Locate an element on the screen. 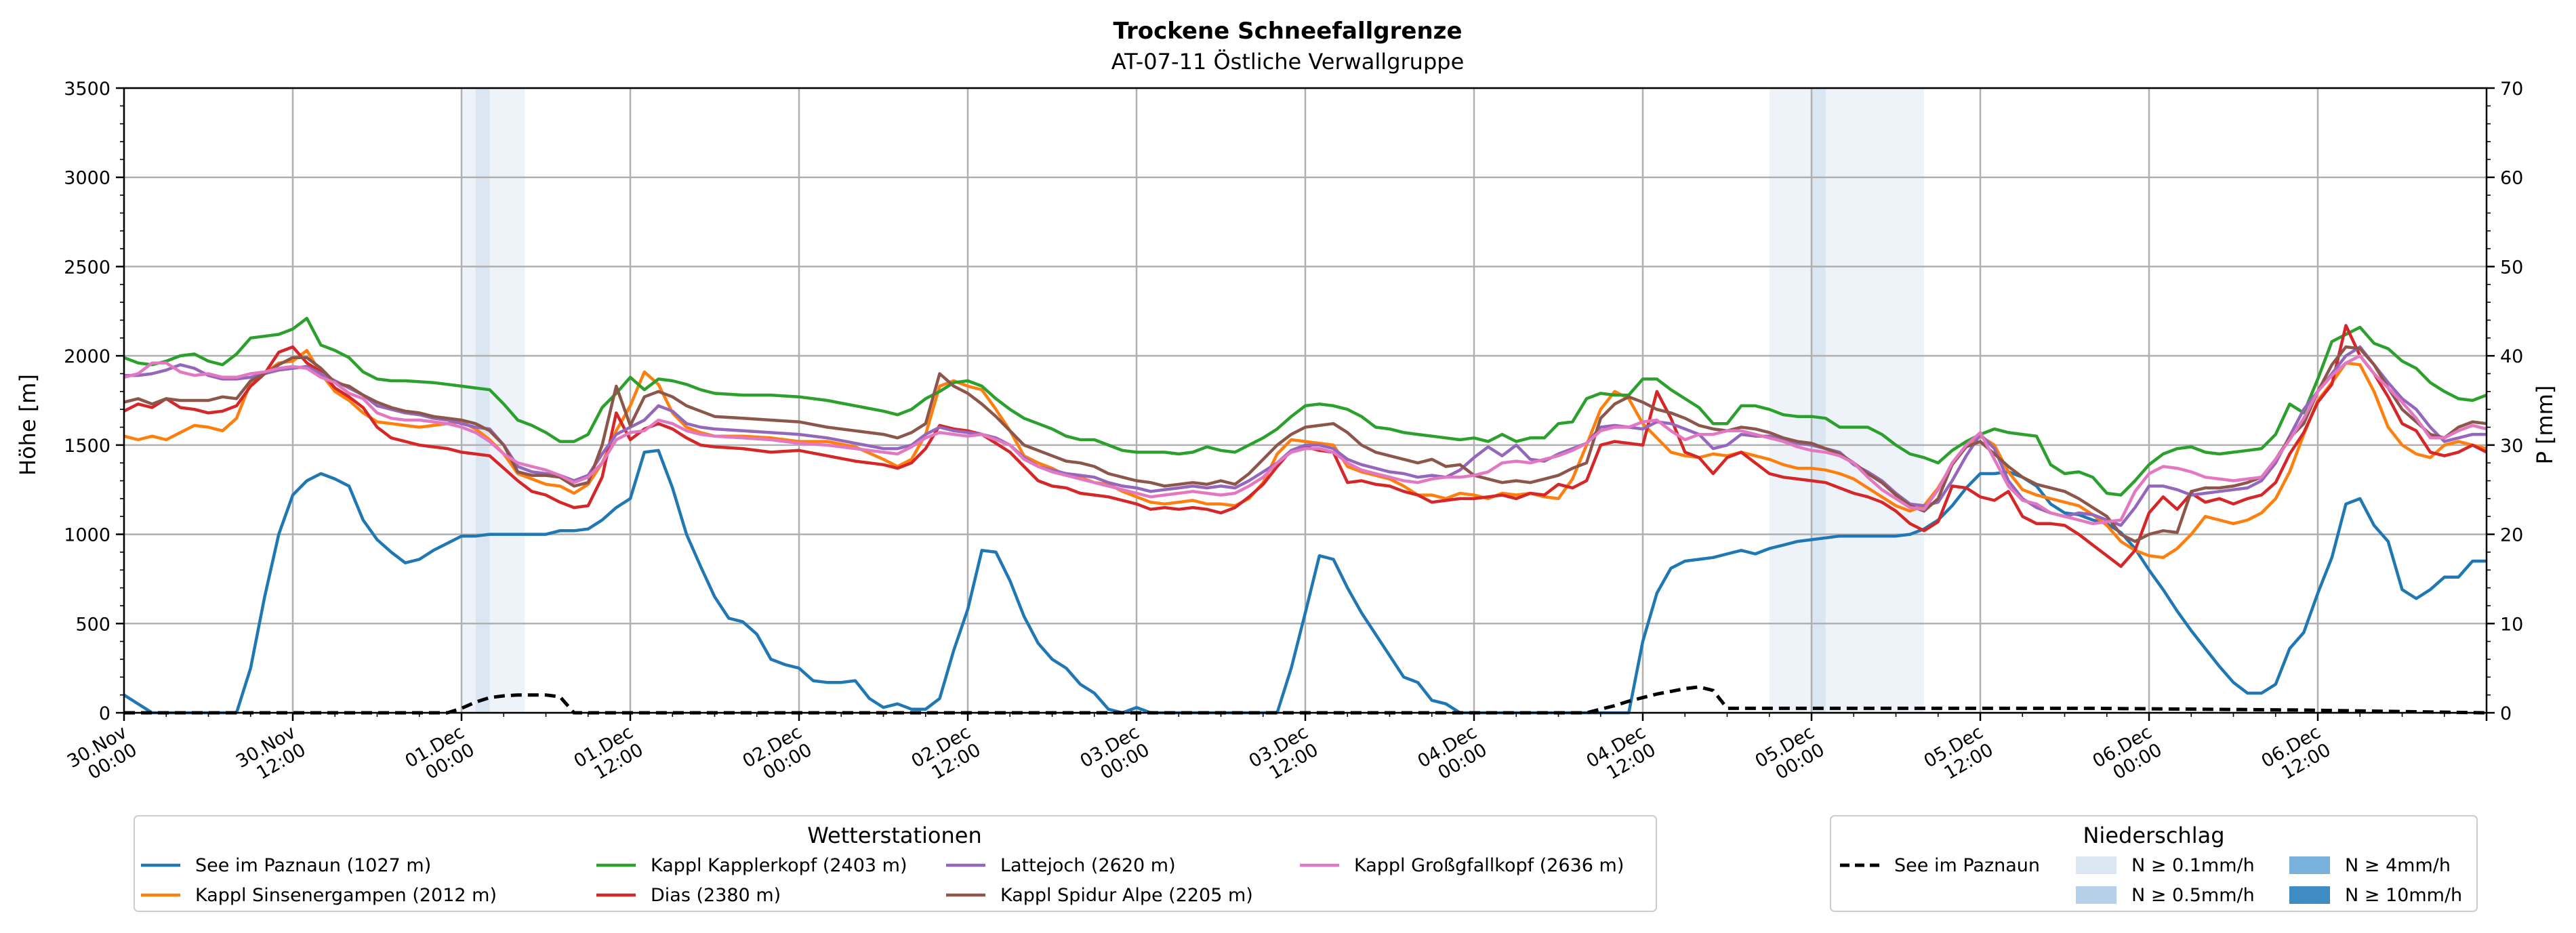  y-tick-label: 2500 is located at coordinates (87, 267).